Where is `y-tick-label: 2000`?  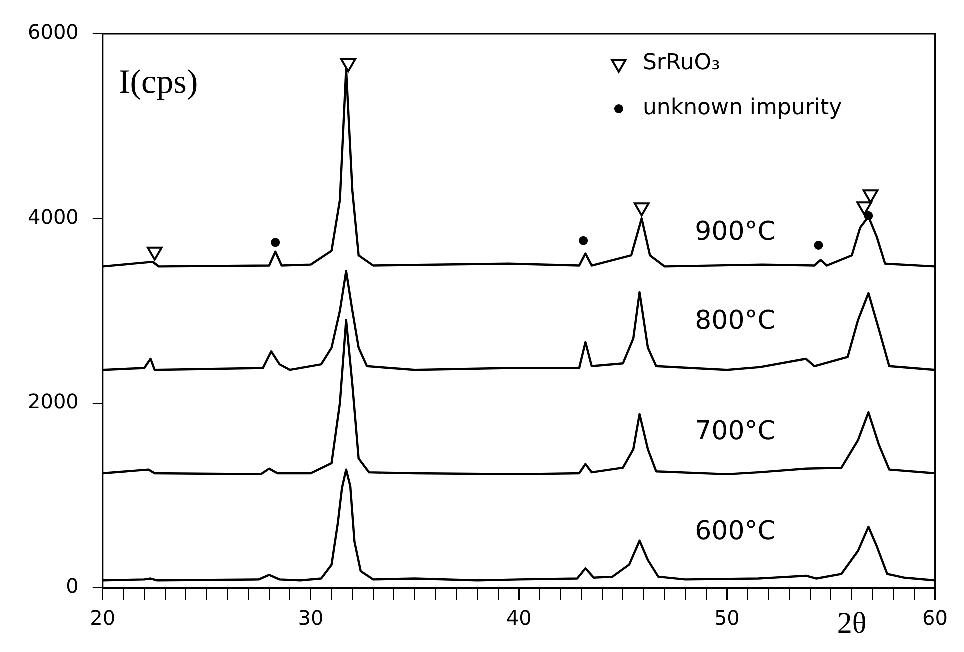
y-tick-label: 2000 is located at coordinates (53, 402).